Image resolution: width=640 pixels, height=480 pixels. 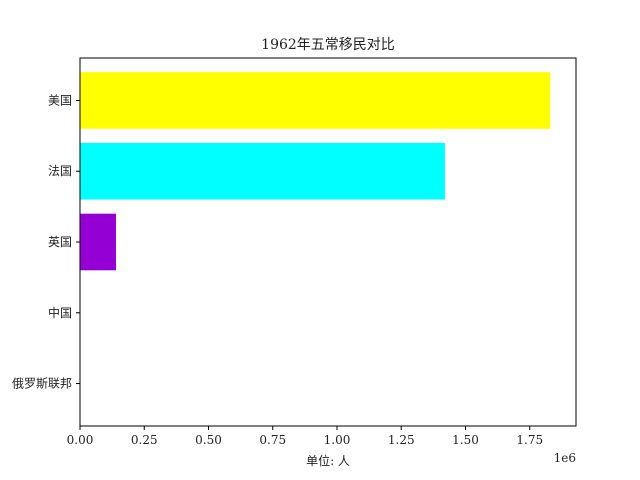 I want to click on x-tick-label-4: 1.00, so click(x=337, y=440).